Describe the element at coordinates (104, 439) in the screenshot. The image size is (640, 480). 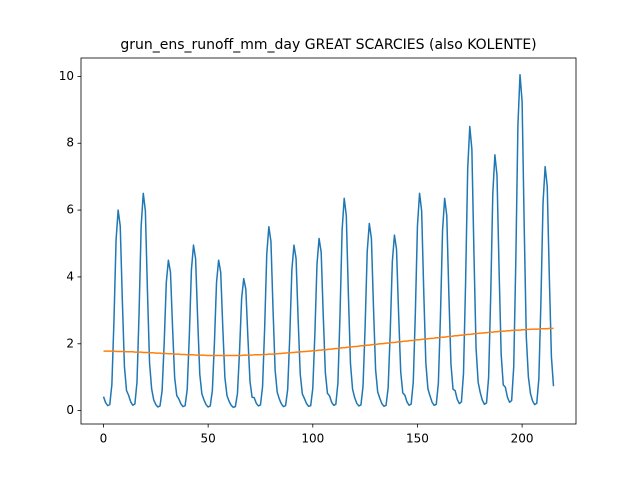
I see `x-tick-label: 0` at that location.